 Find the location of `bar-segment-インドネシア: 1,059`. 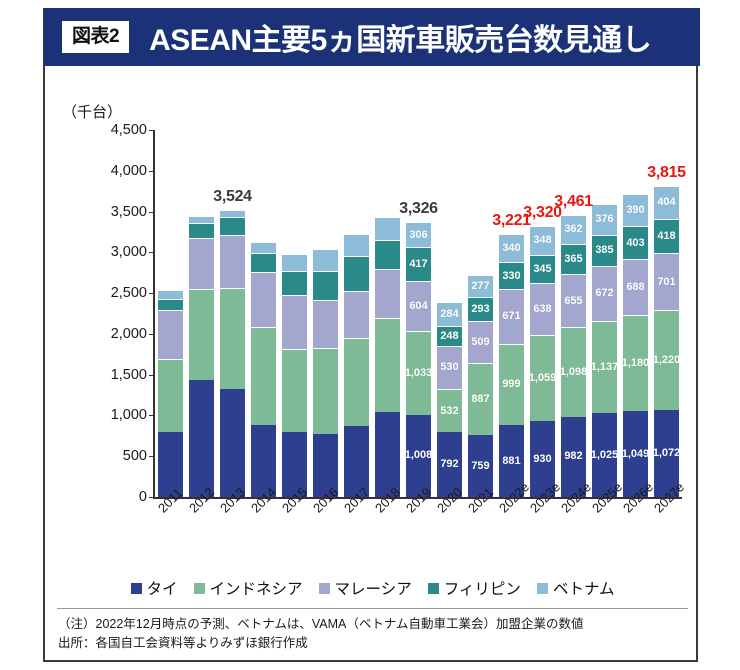

bar-segment-インドネシア: 1,059 is located at coordinates (542, 378).